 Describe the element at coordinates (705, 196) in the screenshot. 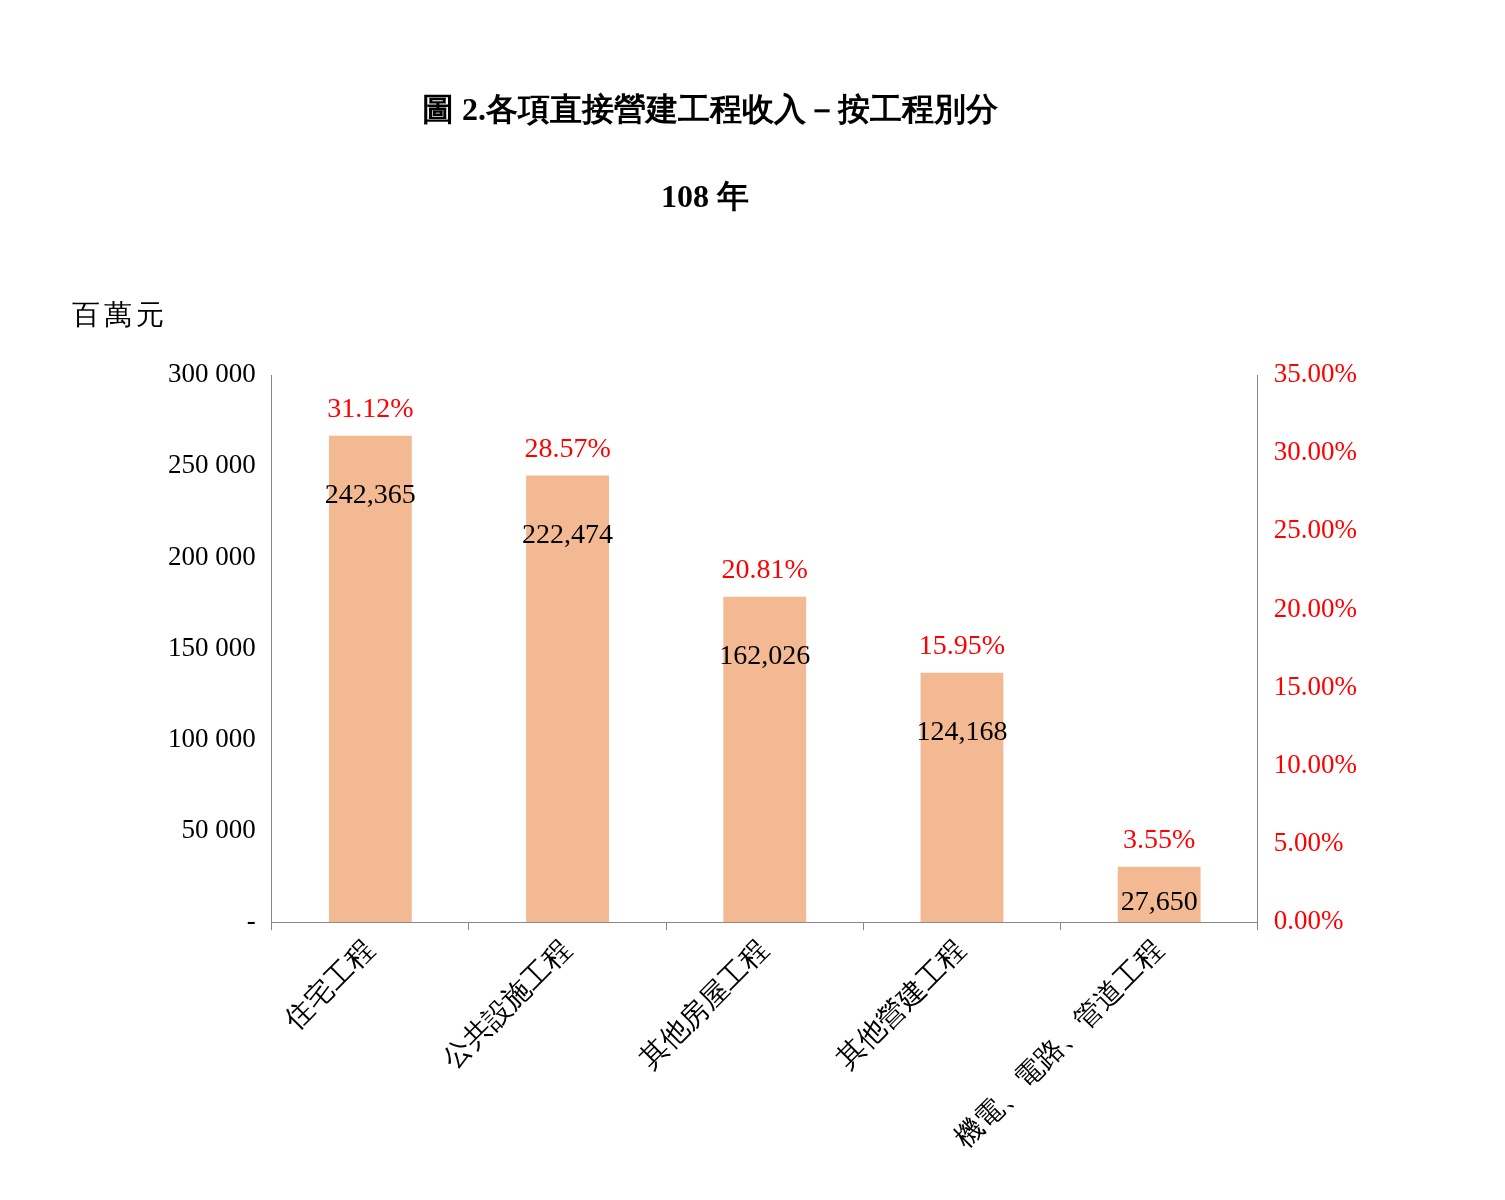

I see `chart-subtitle: 108 年` at that location.